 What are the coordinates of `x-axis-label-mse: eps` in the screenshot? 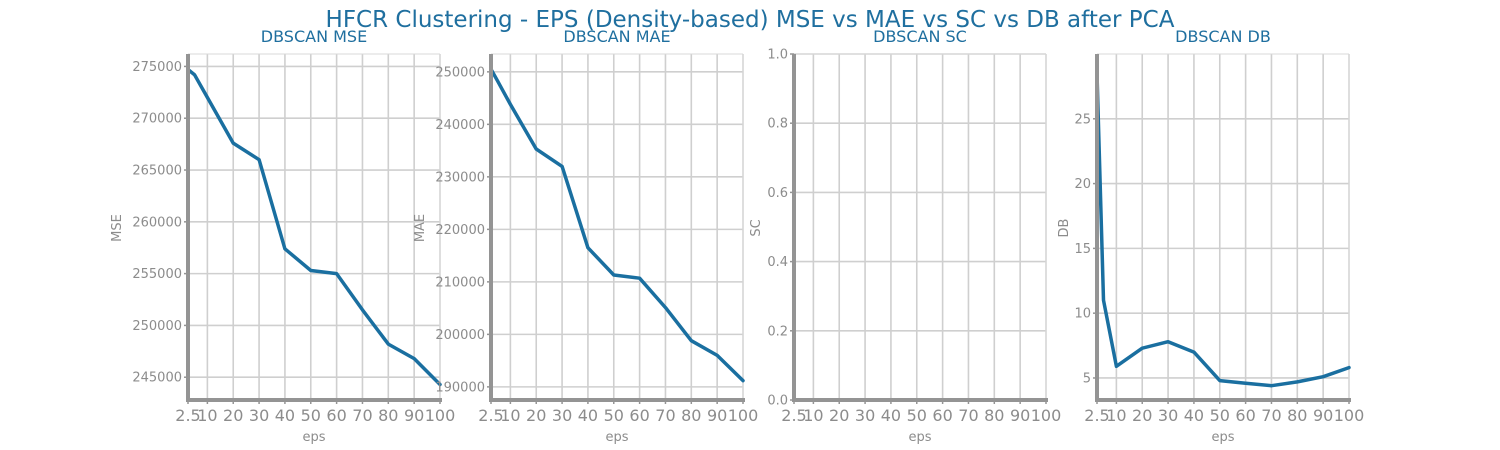 It's located at (313, 437).